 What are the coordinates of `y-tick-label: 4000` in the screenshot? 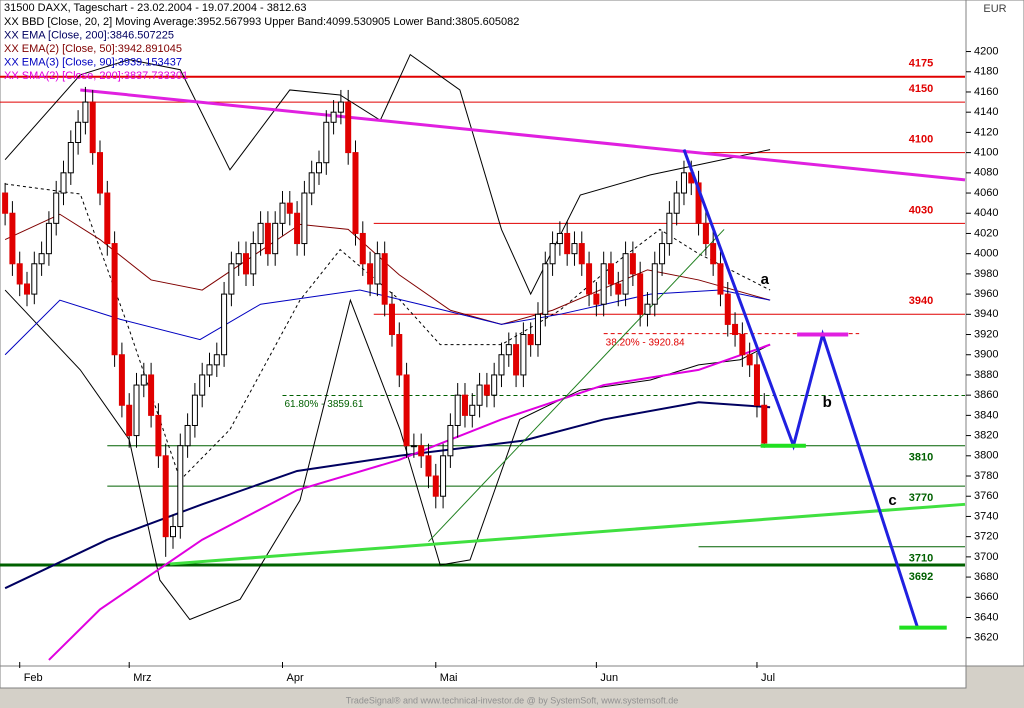 It's located at (986, 254).